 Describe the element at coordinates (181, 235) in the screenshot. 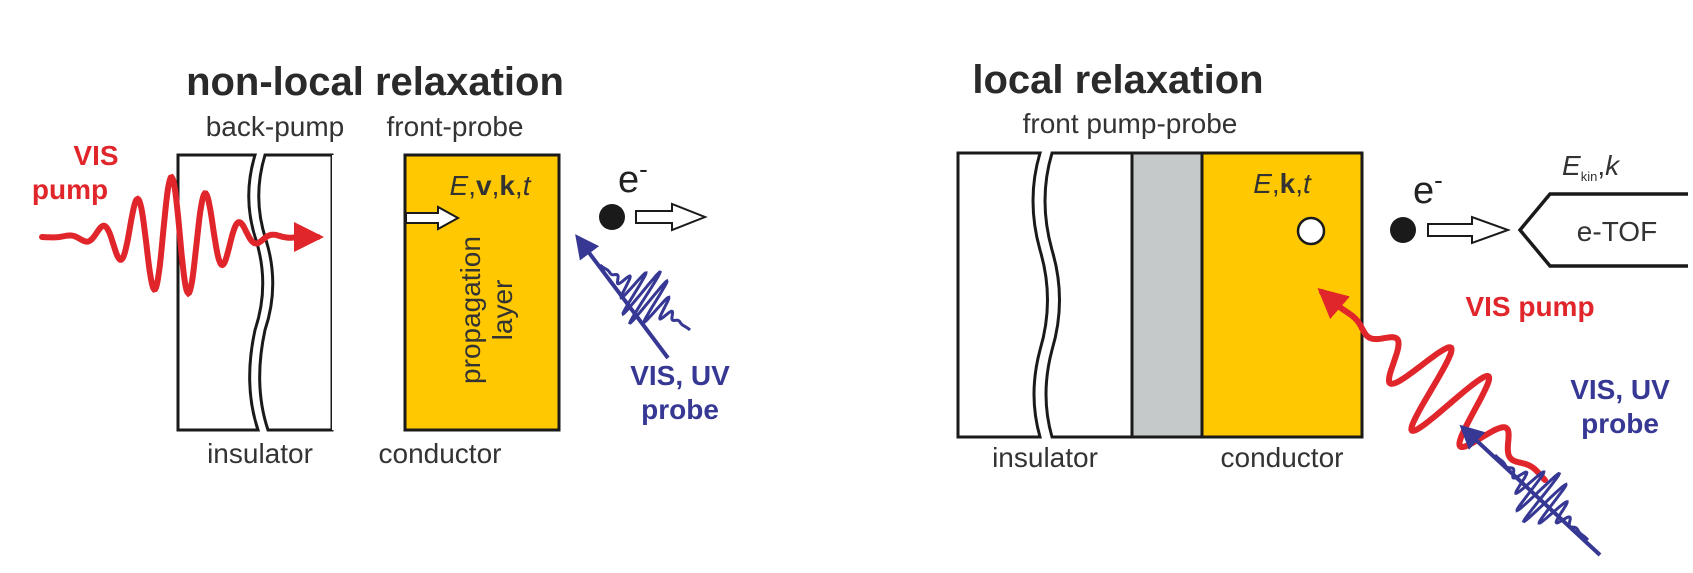

I see `left-pump-wave` at that location.